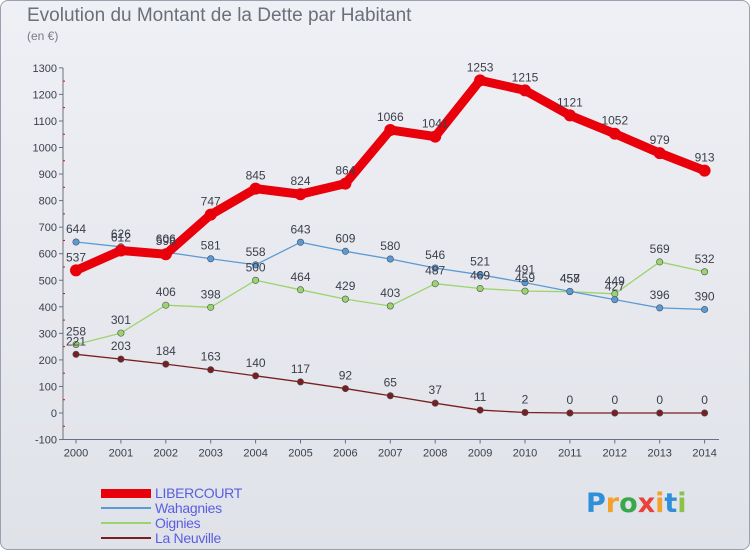 The width and height of the screenshot is (750, 550). Describe the element at coordinates (121, 238) in the screenshot. I see `data-label-libercourt: 612` at that location.